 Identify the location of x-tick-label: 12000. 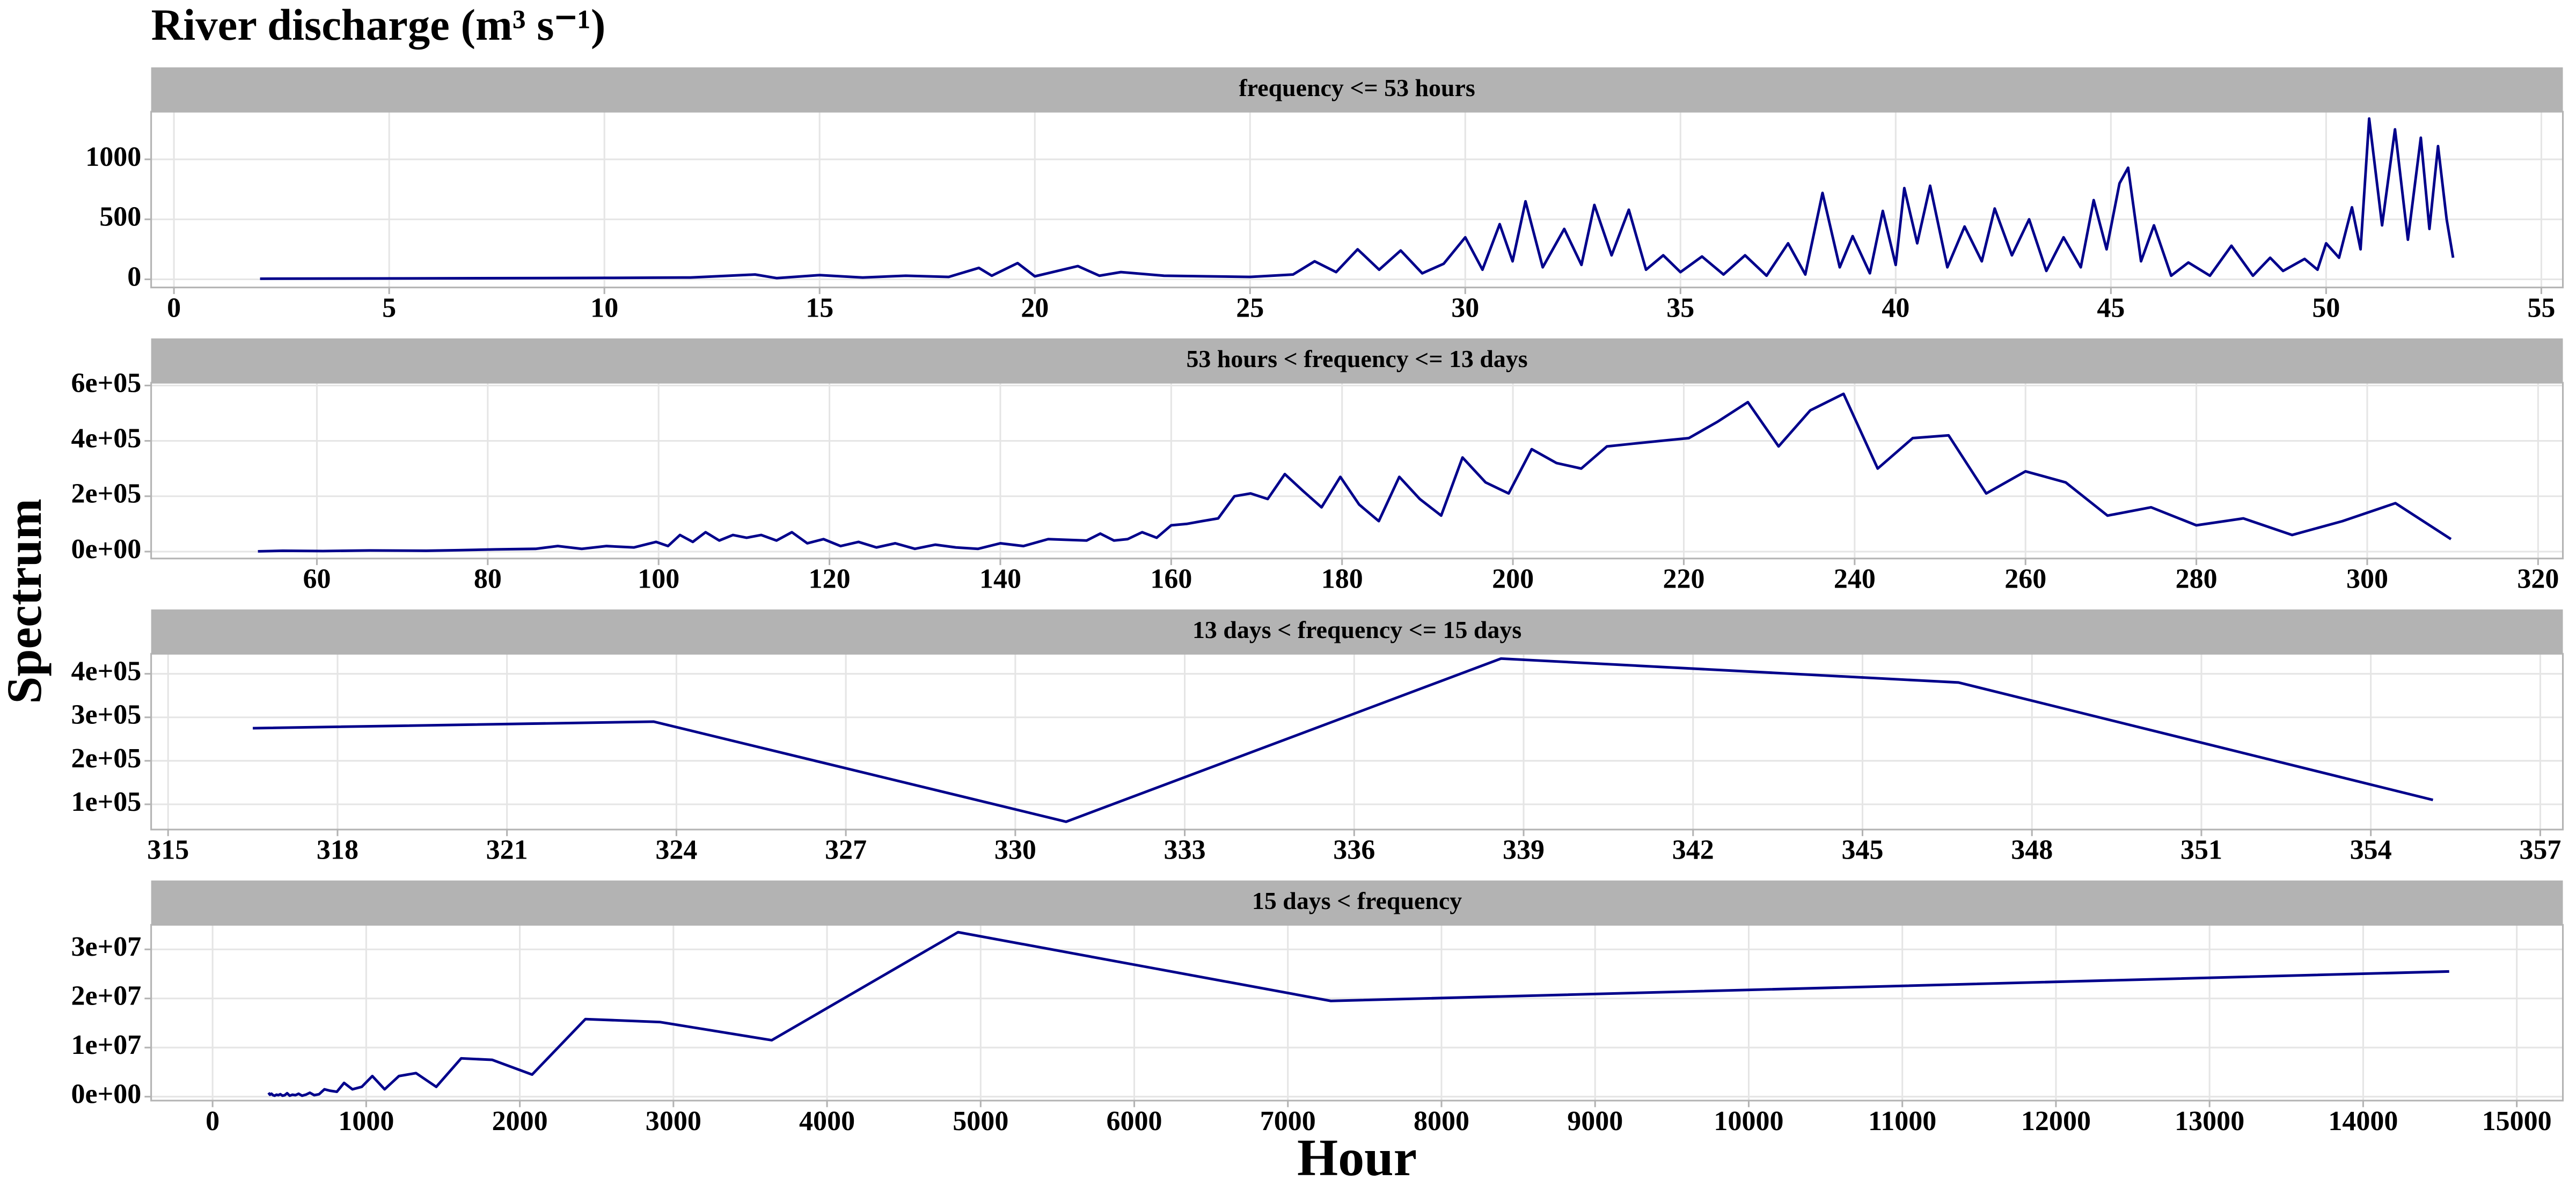
(2056, 1121).